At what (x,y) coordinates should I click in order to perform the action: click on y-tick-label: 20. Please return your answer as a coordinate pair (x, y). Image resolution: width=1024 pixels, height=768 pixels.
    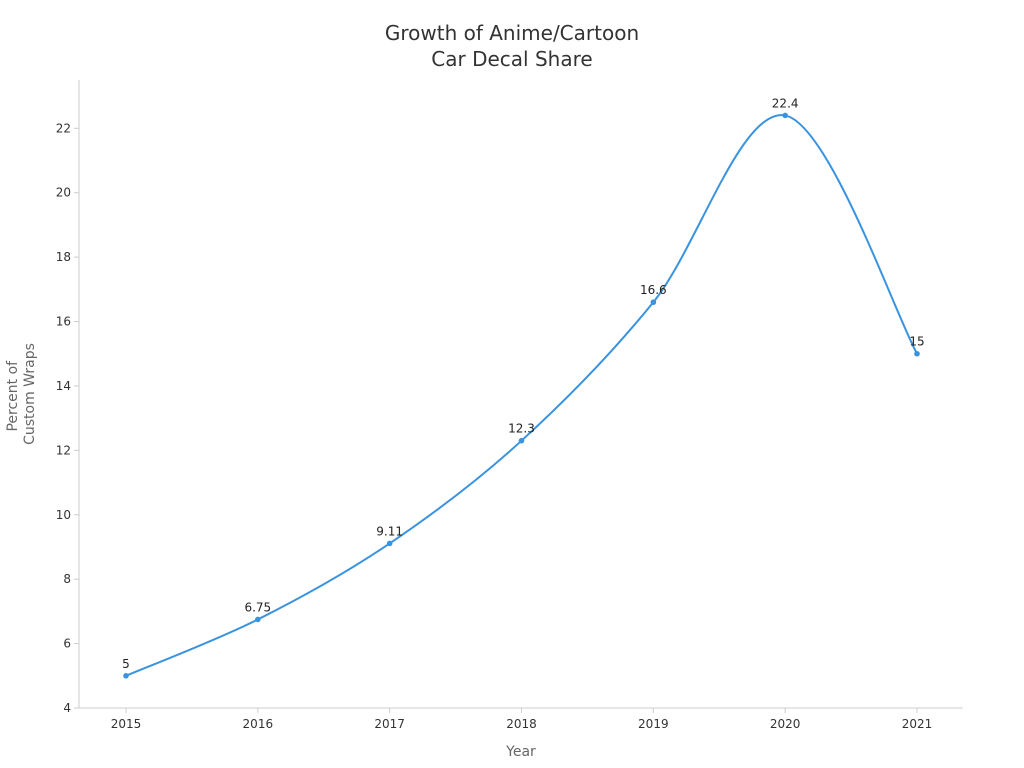
    Looking at the image, I should click on (63, 193).